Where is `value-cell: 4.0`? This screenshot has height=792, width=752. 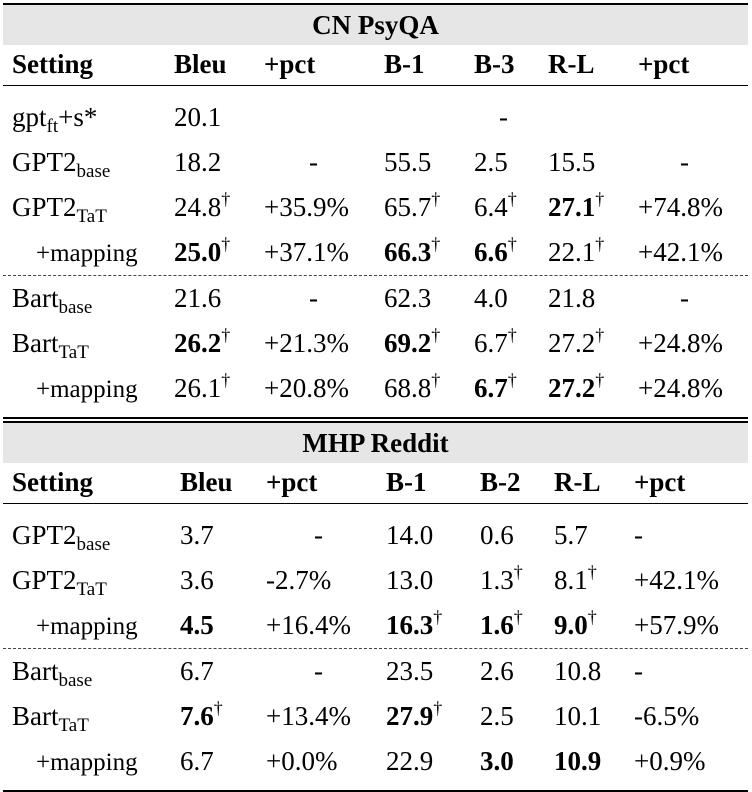
value-cell: 4.0 is located at coordinates (491, 298).